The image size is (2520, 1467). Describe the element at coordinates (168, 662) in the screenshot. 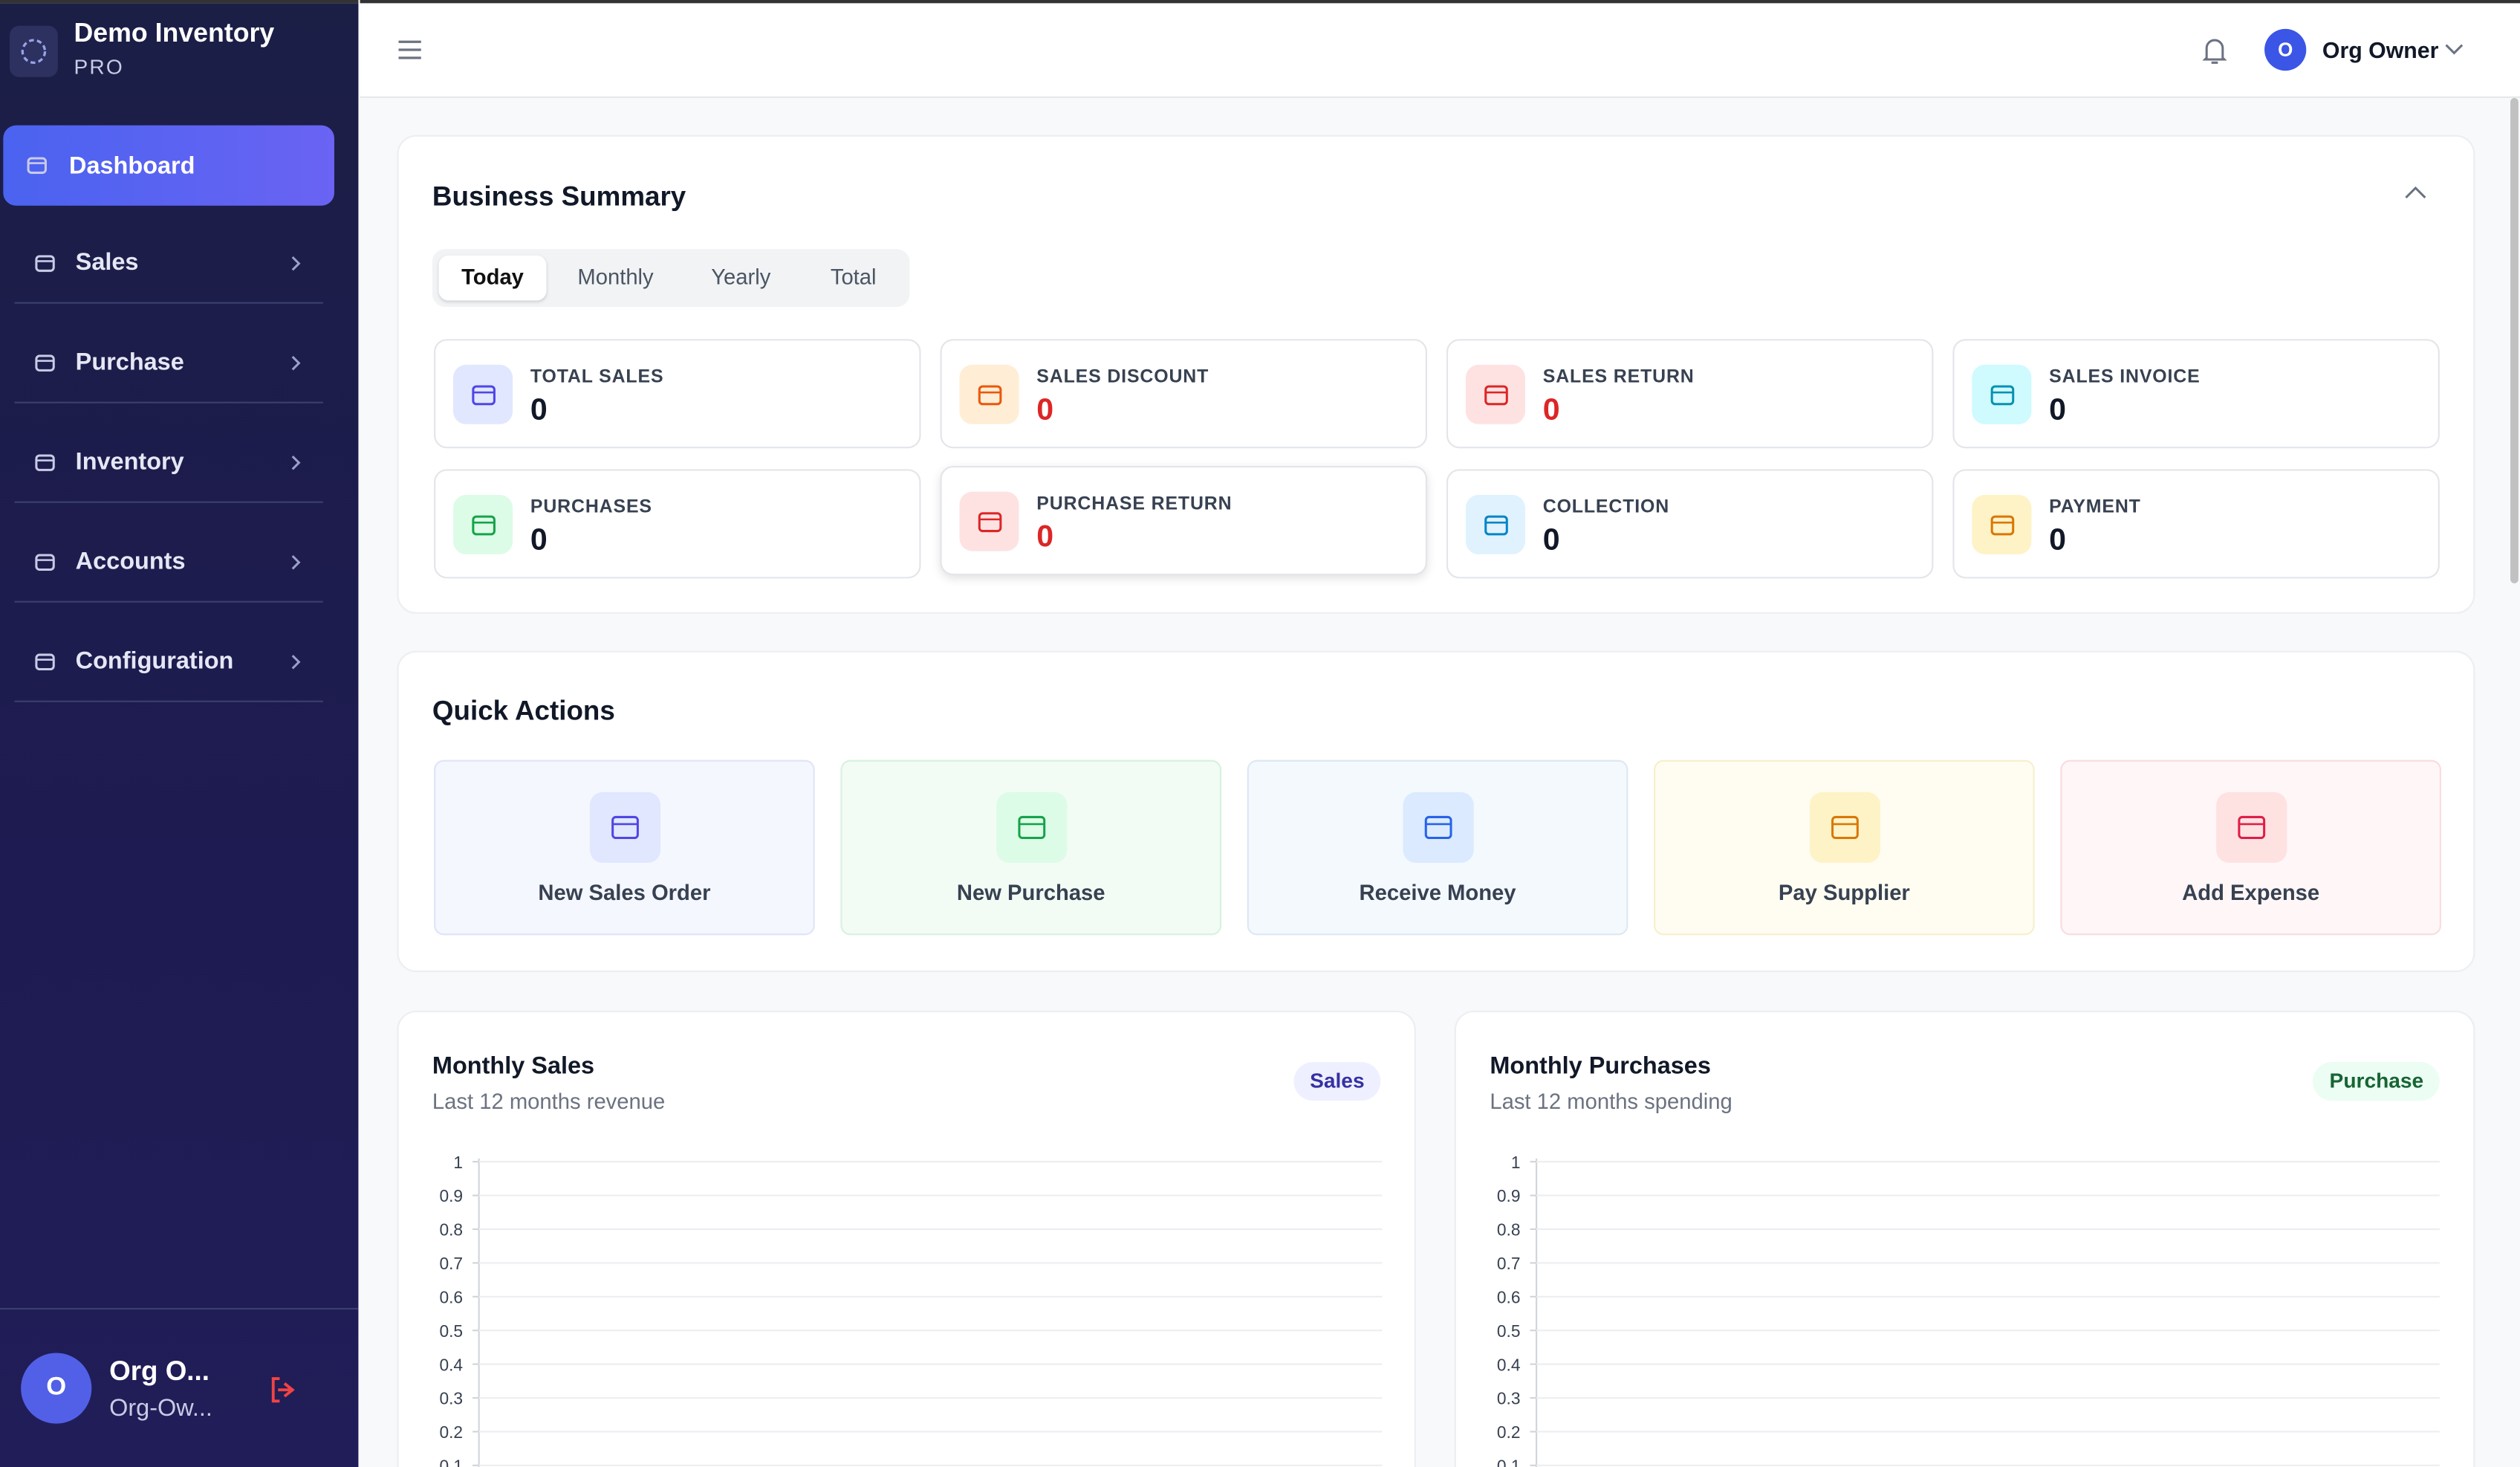

I see `nav-item: Configuration` at that location.